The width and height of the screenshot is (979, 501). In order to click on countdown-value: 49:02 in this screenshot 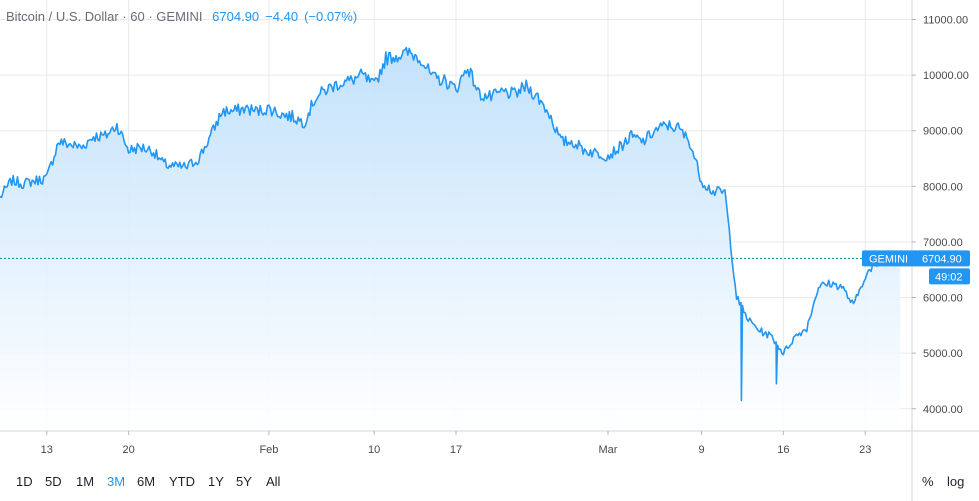, I will do `click(949, 277)`.